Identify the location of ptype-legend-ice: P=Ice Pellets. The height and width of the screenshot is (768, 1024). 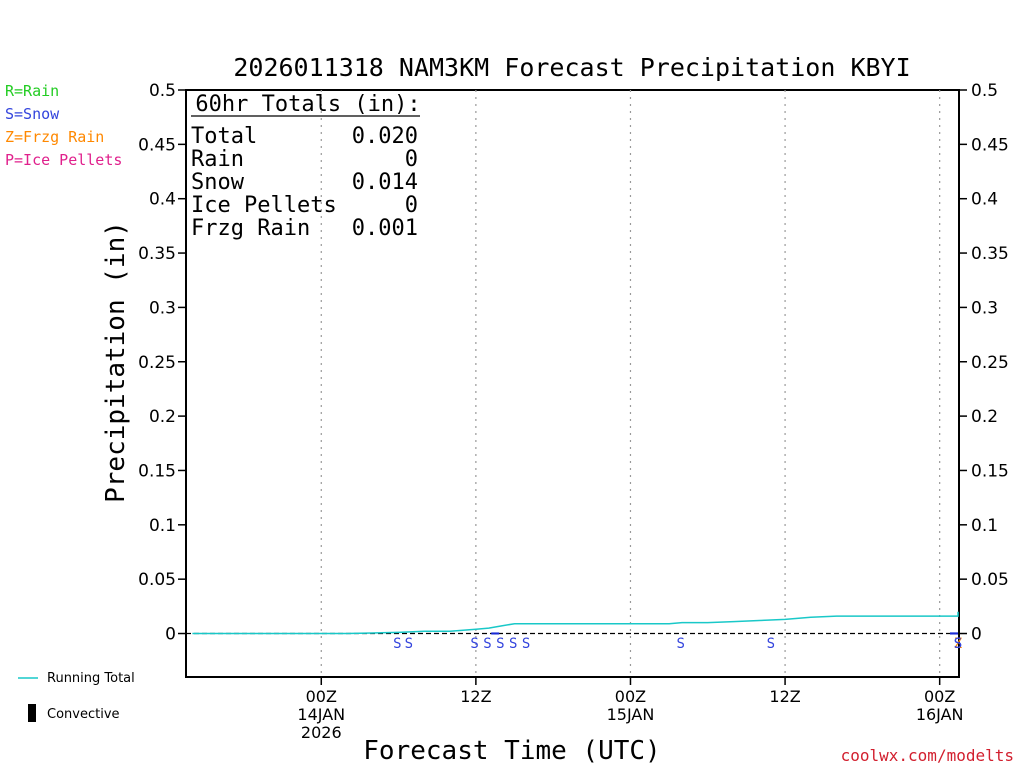
(63, 160).